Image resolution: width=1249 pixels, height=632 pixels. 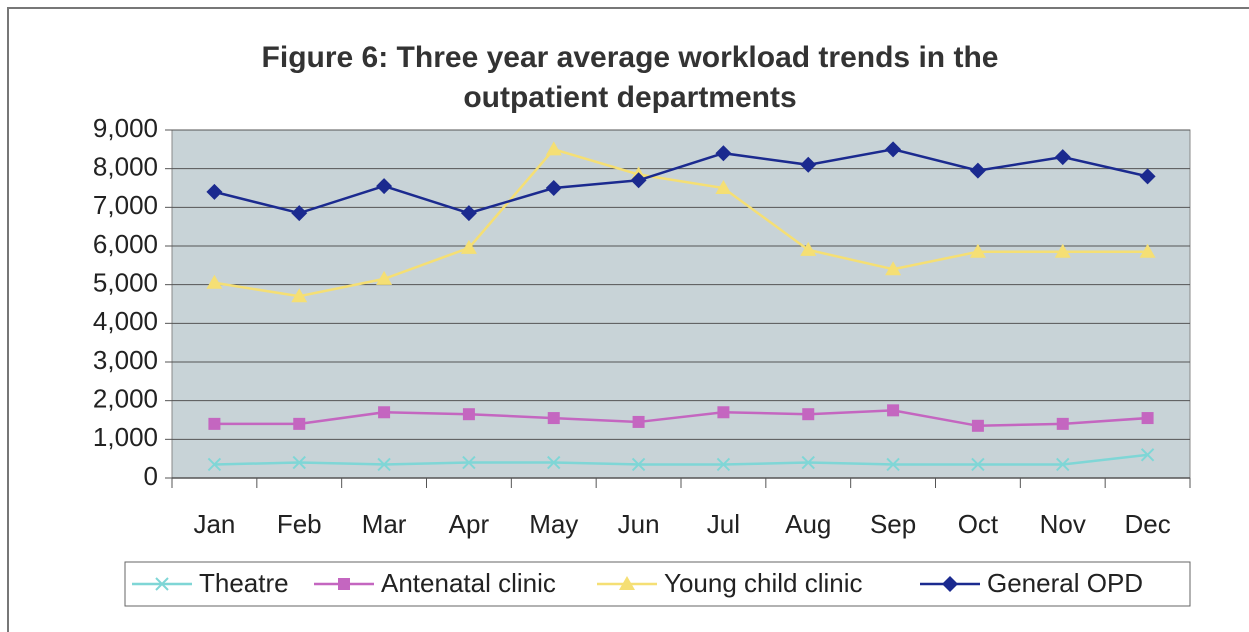 What do you see at coordinates (1147, 524) in the screenshot?
I see `x-tick-label: Dec` at bounding box center [1147, 524].